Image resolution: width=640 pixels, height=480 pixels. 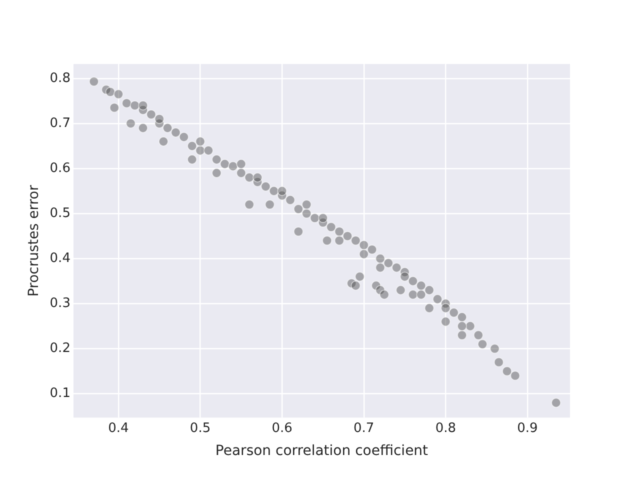 I want to click on y-tick-label: 0.3, so click(x=60, y=304).